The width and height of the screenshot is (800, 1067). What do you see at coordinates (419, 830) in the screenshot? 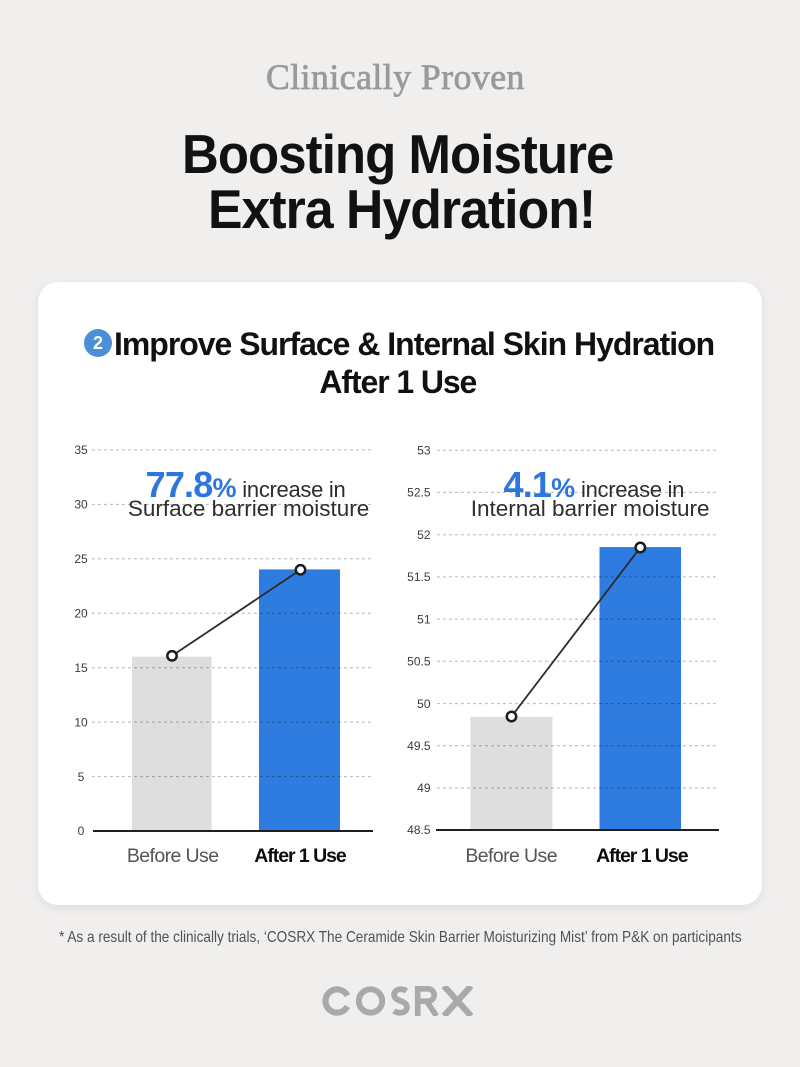
I see `svg-text: 48.5` at bounding box center [419, 830].